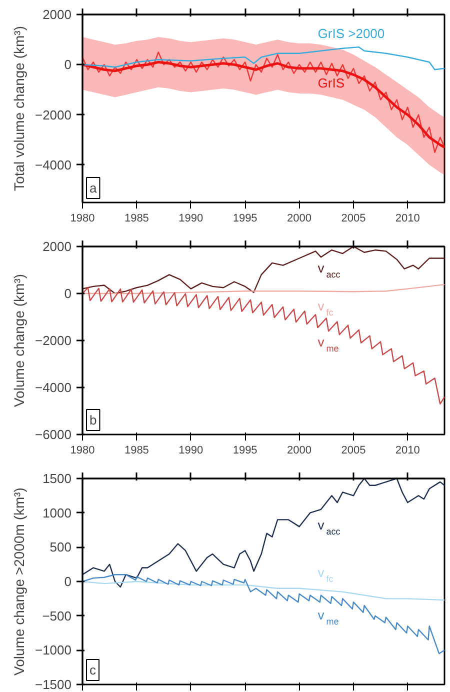 The height and width of the screenshot is (692, 450). I want to click on annotation: c, so click(93, 670).